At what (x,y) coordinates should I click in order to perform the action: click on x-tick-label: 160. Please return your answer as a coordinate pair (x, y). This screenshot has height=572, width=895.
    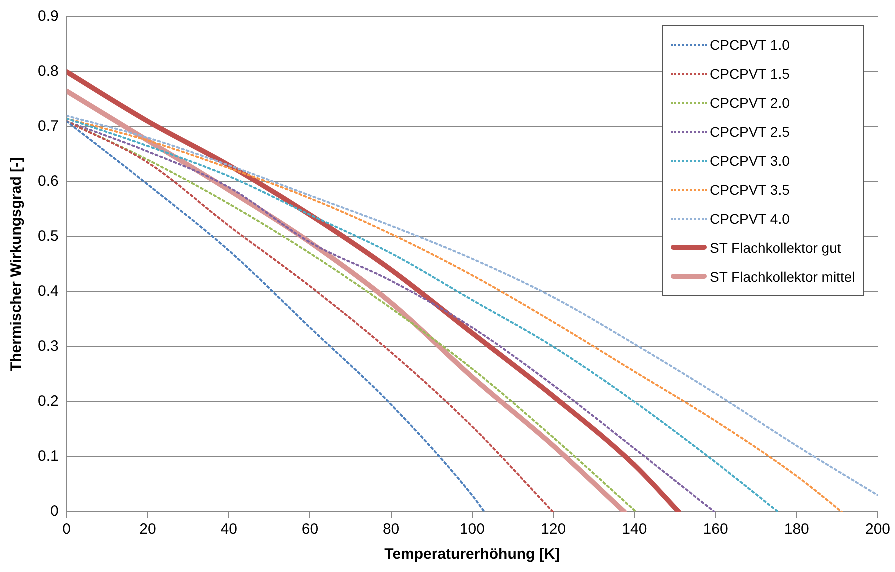
    Looking at the image, I should click on (715, 529).